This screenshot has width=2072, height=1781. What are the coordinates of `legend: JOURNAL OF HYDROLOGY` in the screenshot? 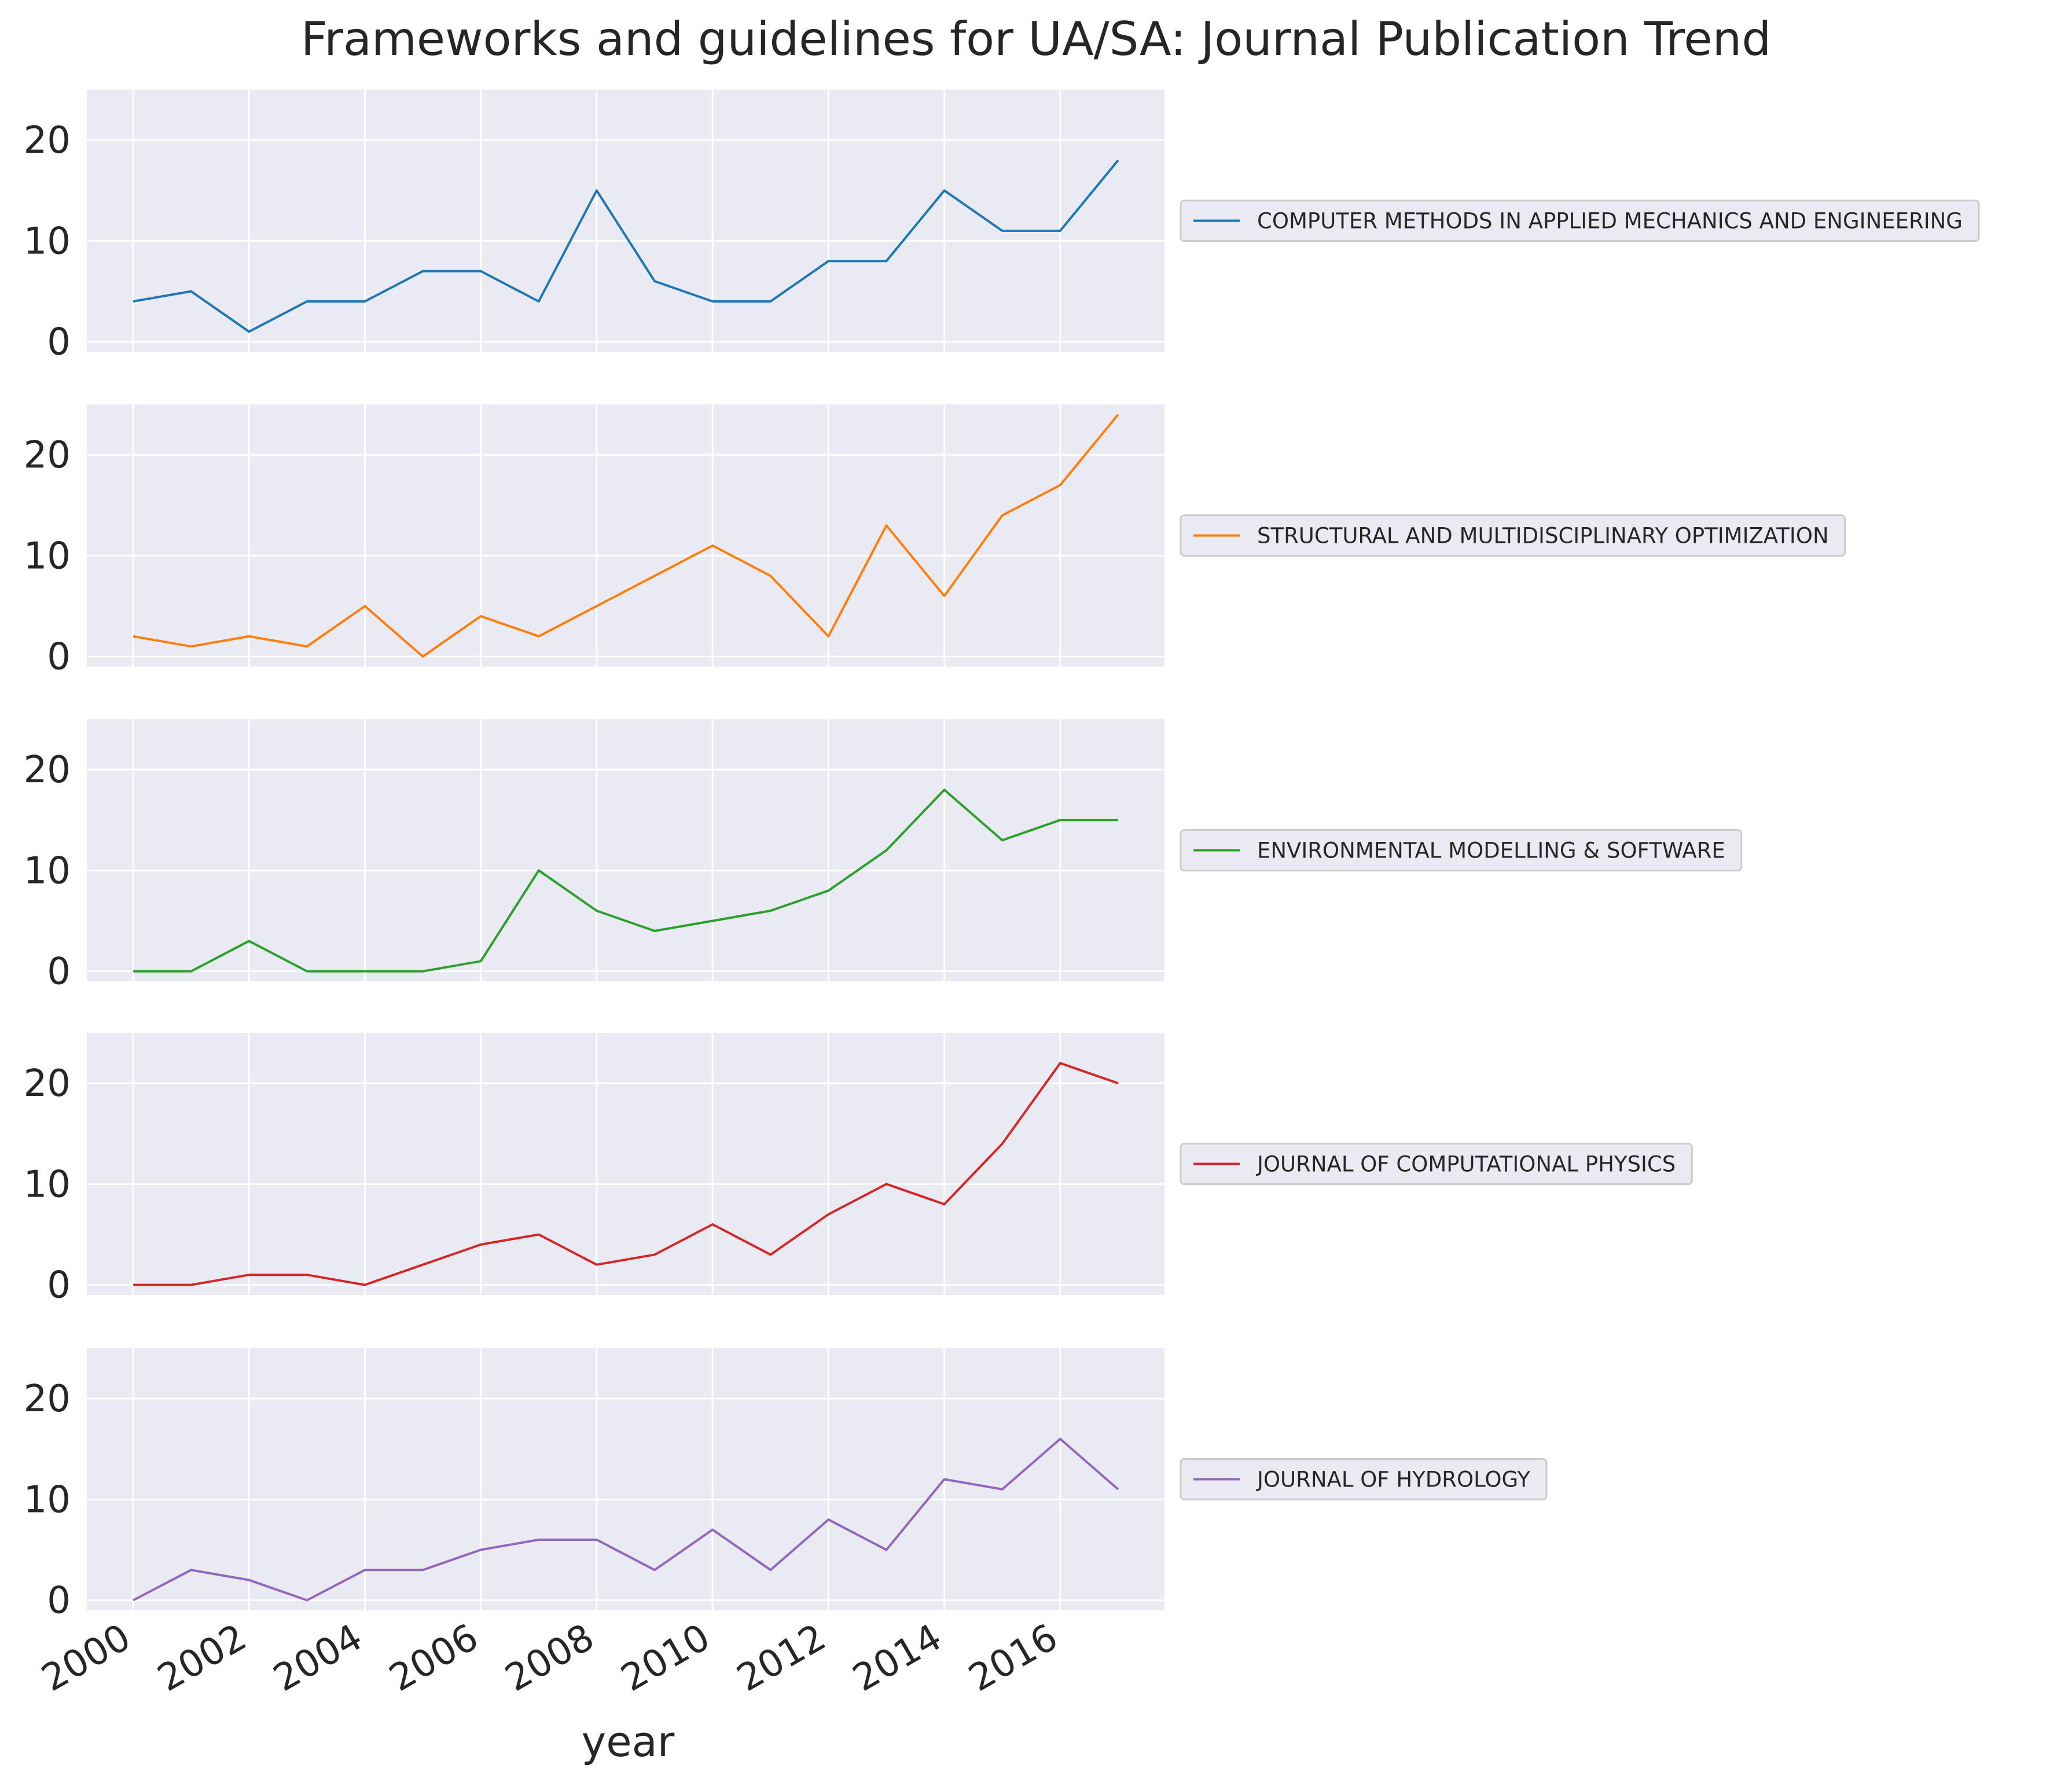 It's located at (1364, 1479).